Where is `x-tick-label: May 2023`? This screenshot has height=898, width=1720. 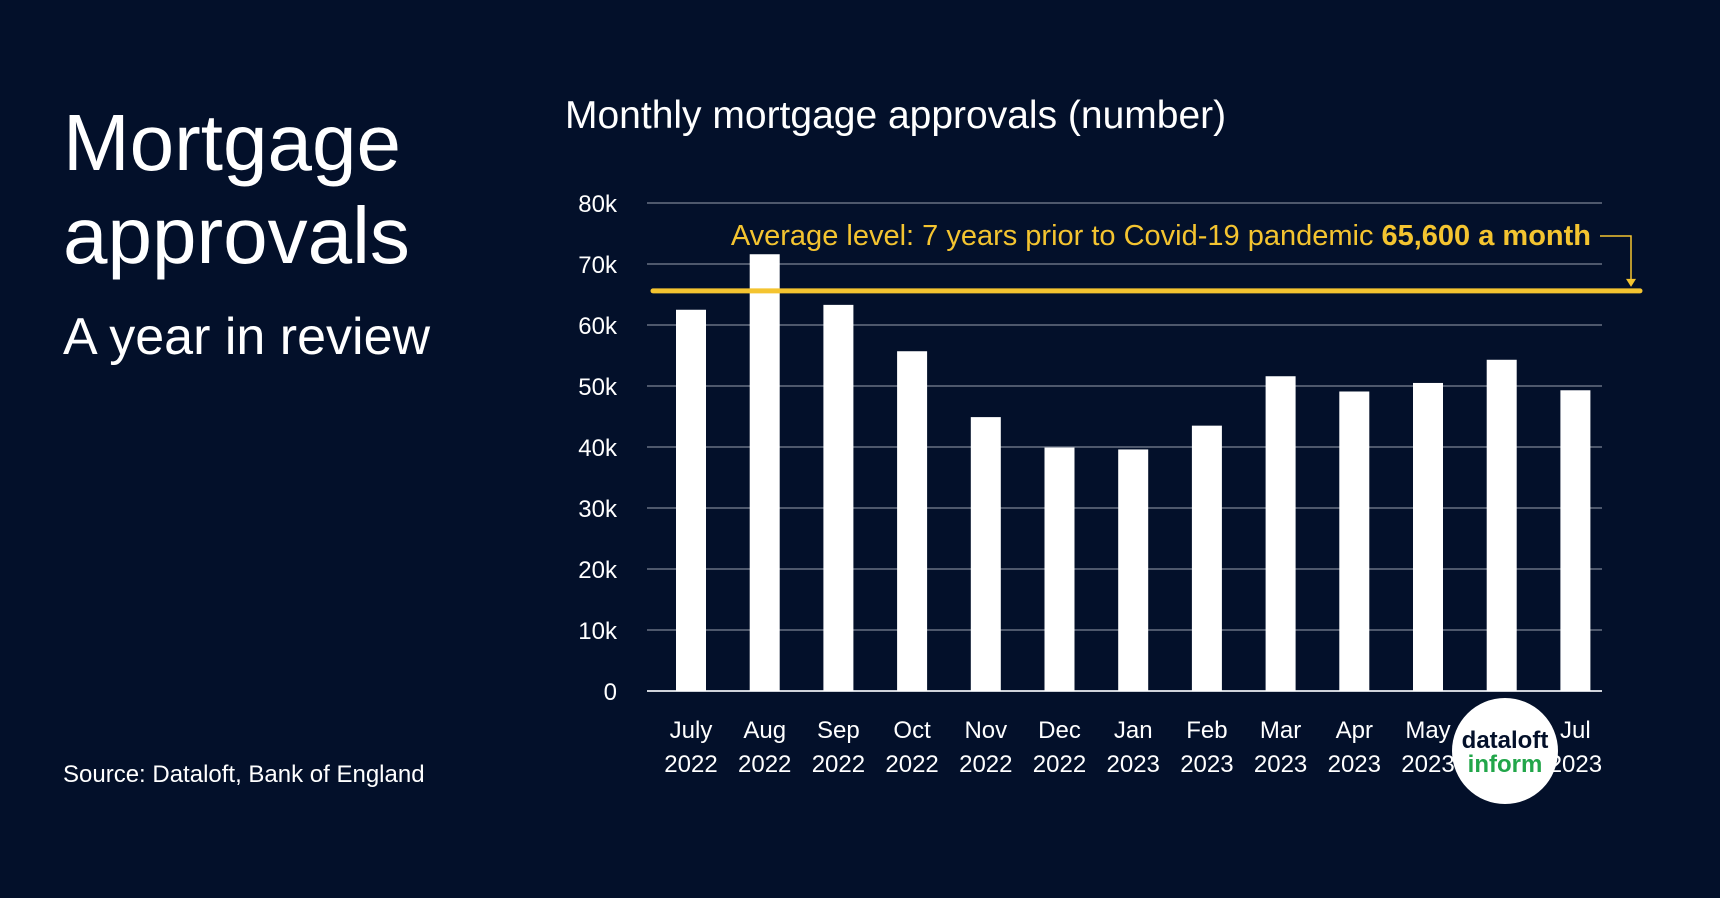 x-tick-label: May 2023 is located at coordinates (1427, 747).